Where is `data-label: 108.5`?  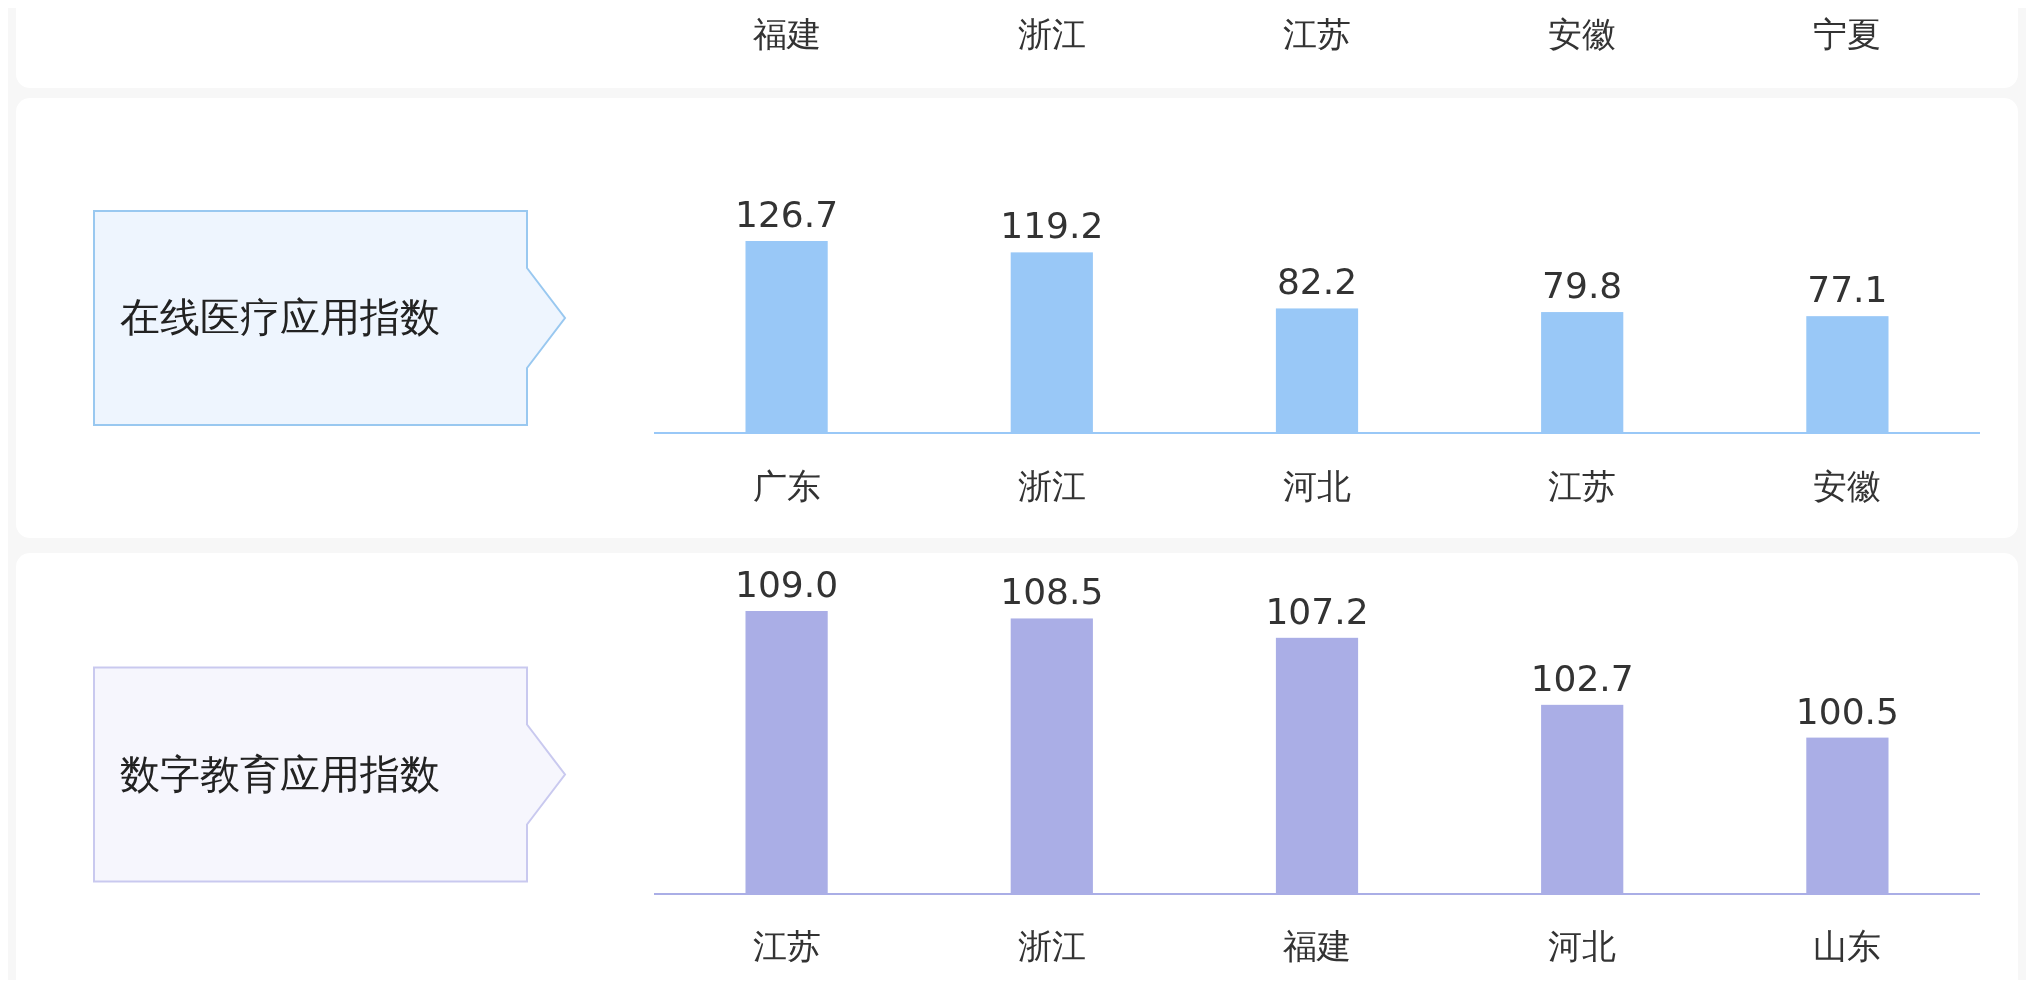
data-label: 108.5 is located at coordinates (1052, 592).